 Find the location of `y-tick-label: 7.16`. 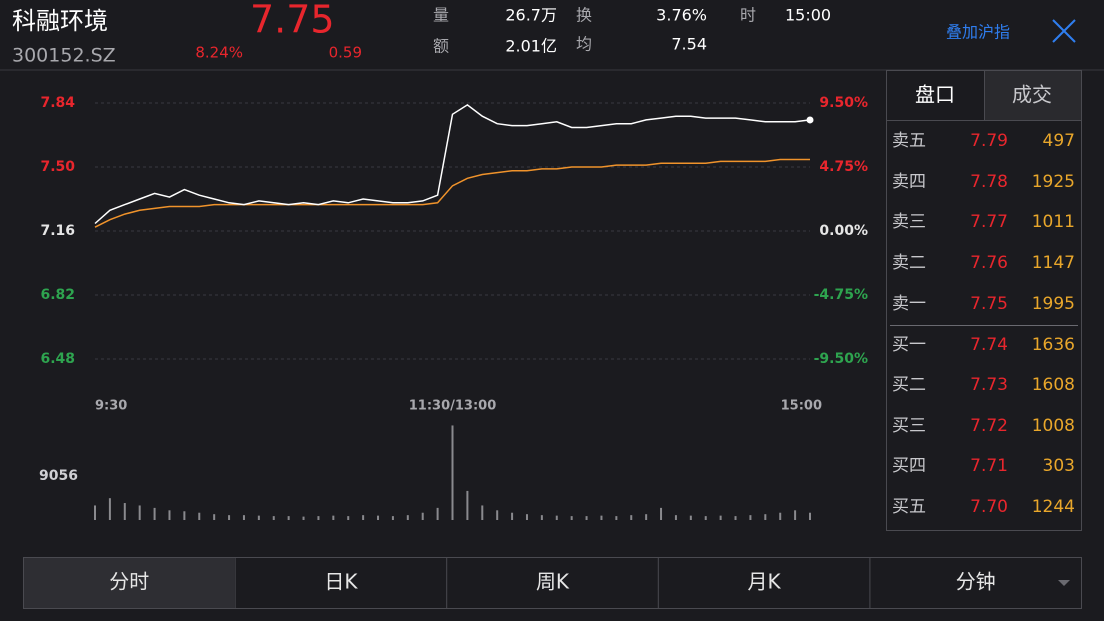

y-tick-label: 7.16 is located at coordinates (57, 231).